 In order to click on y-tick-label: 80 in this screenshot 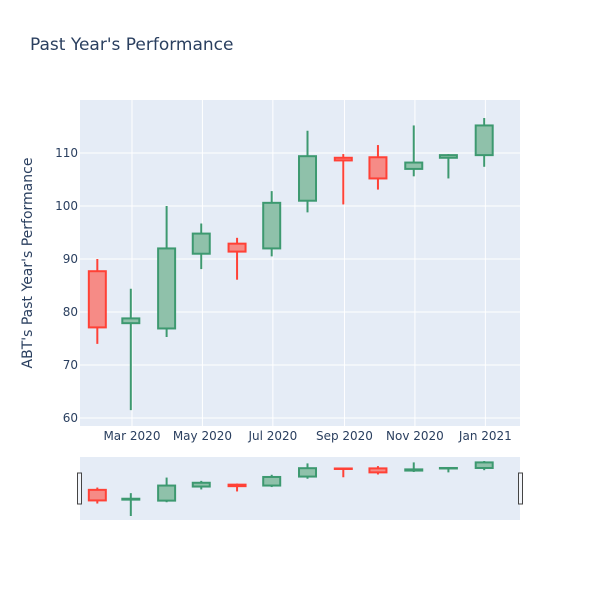, I will do `click(70, 312)`.